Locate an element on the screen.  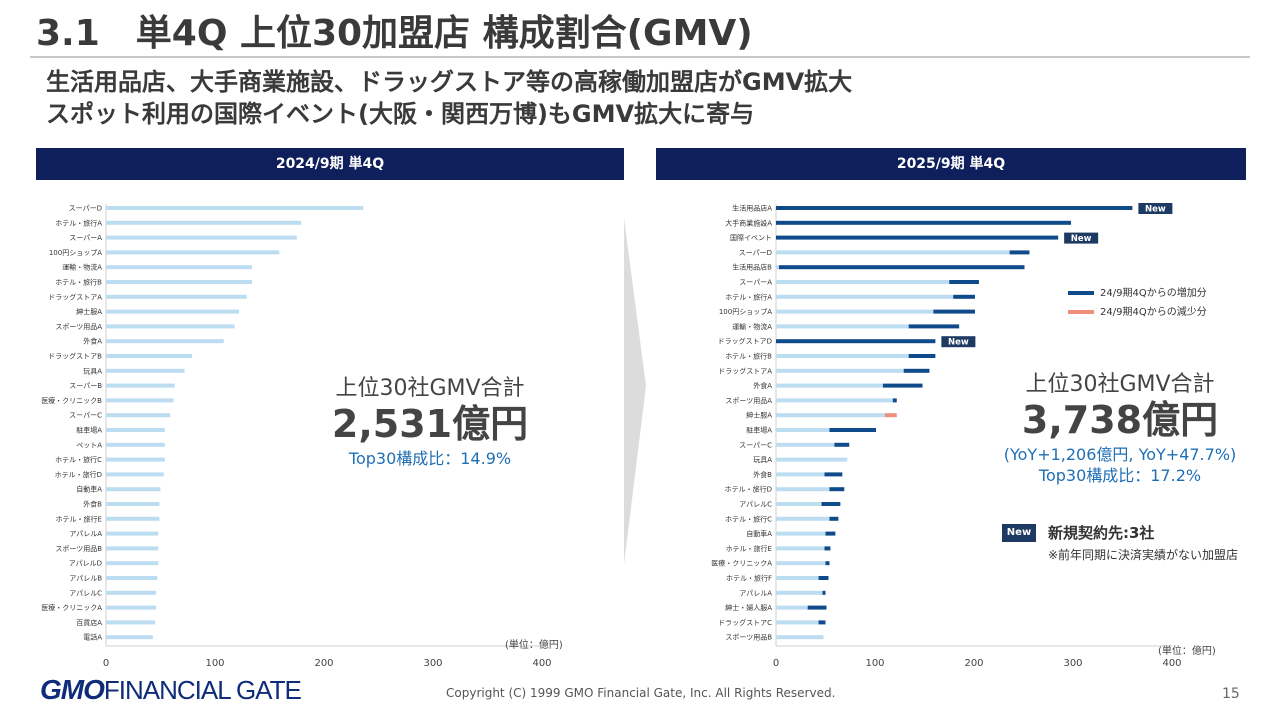
left-summary-ratio: Top30構成比：14.9% is located at coordinates (430, 458).